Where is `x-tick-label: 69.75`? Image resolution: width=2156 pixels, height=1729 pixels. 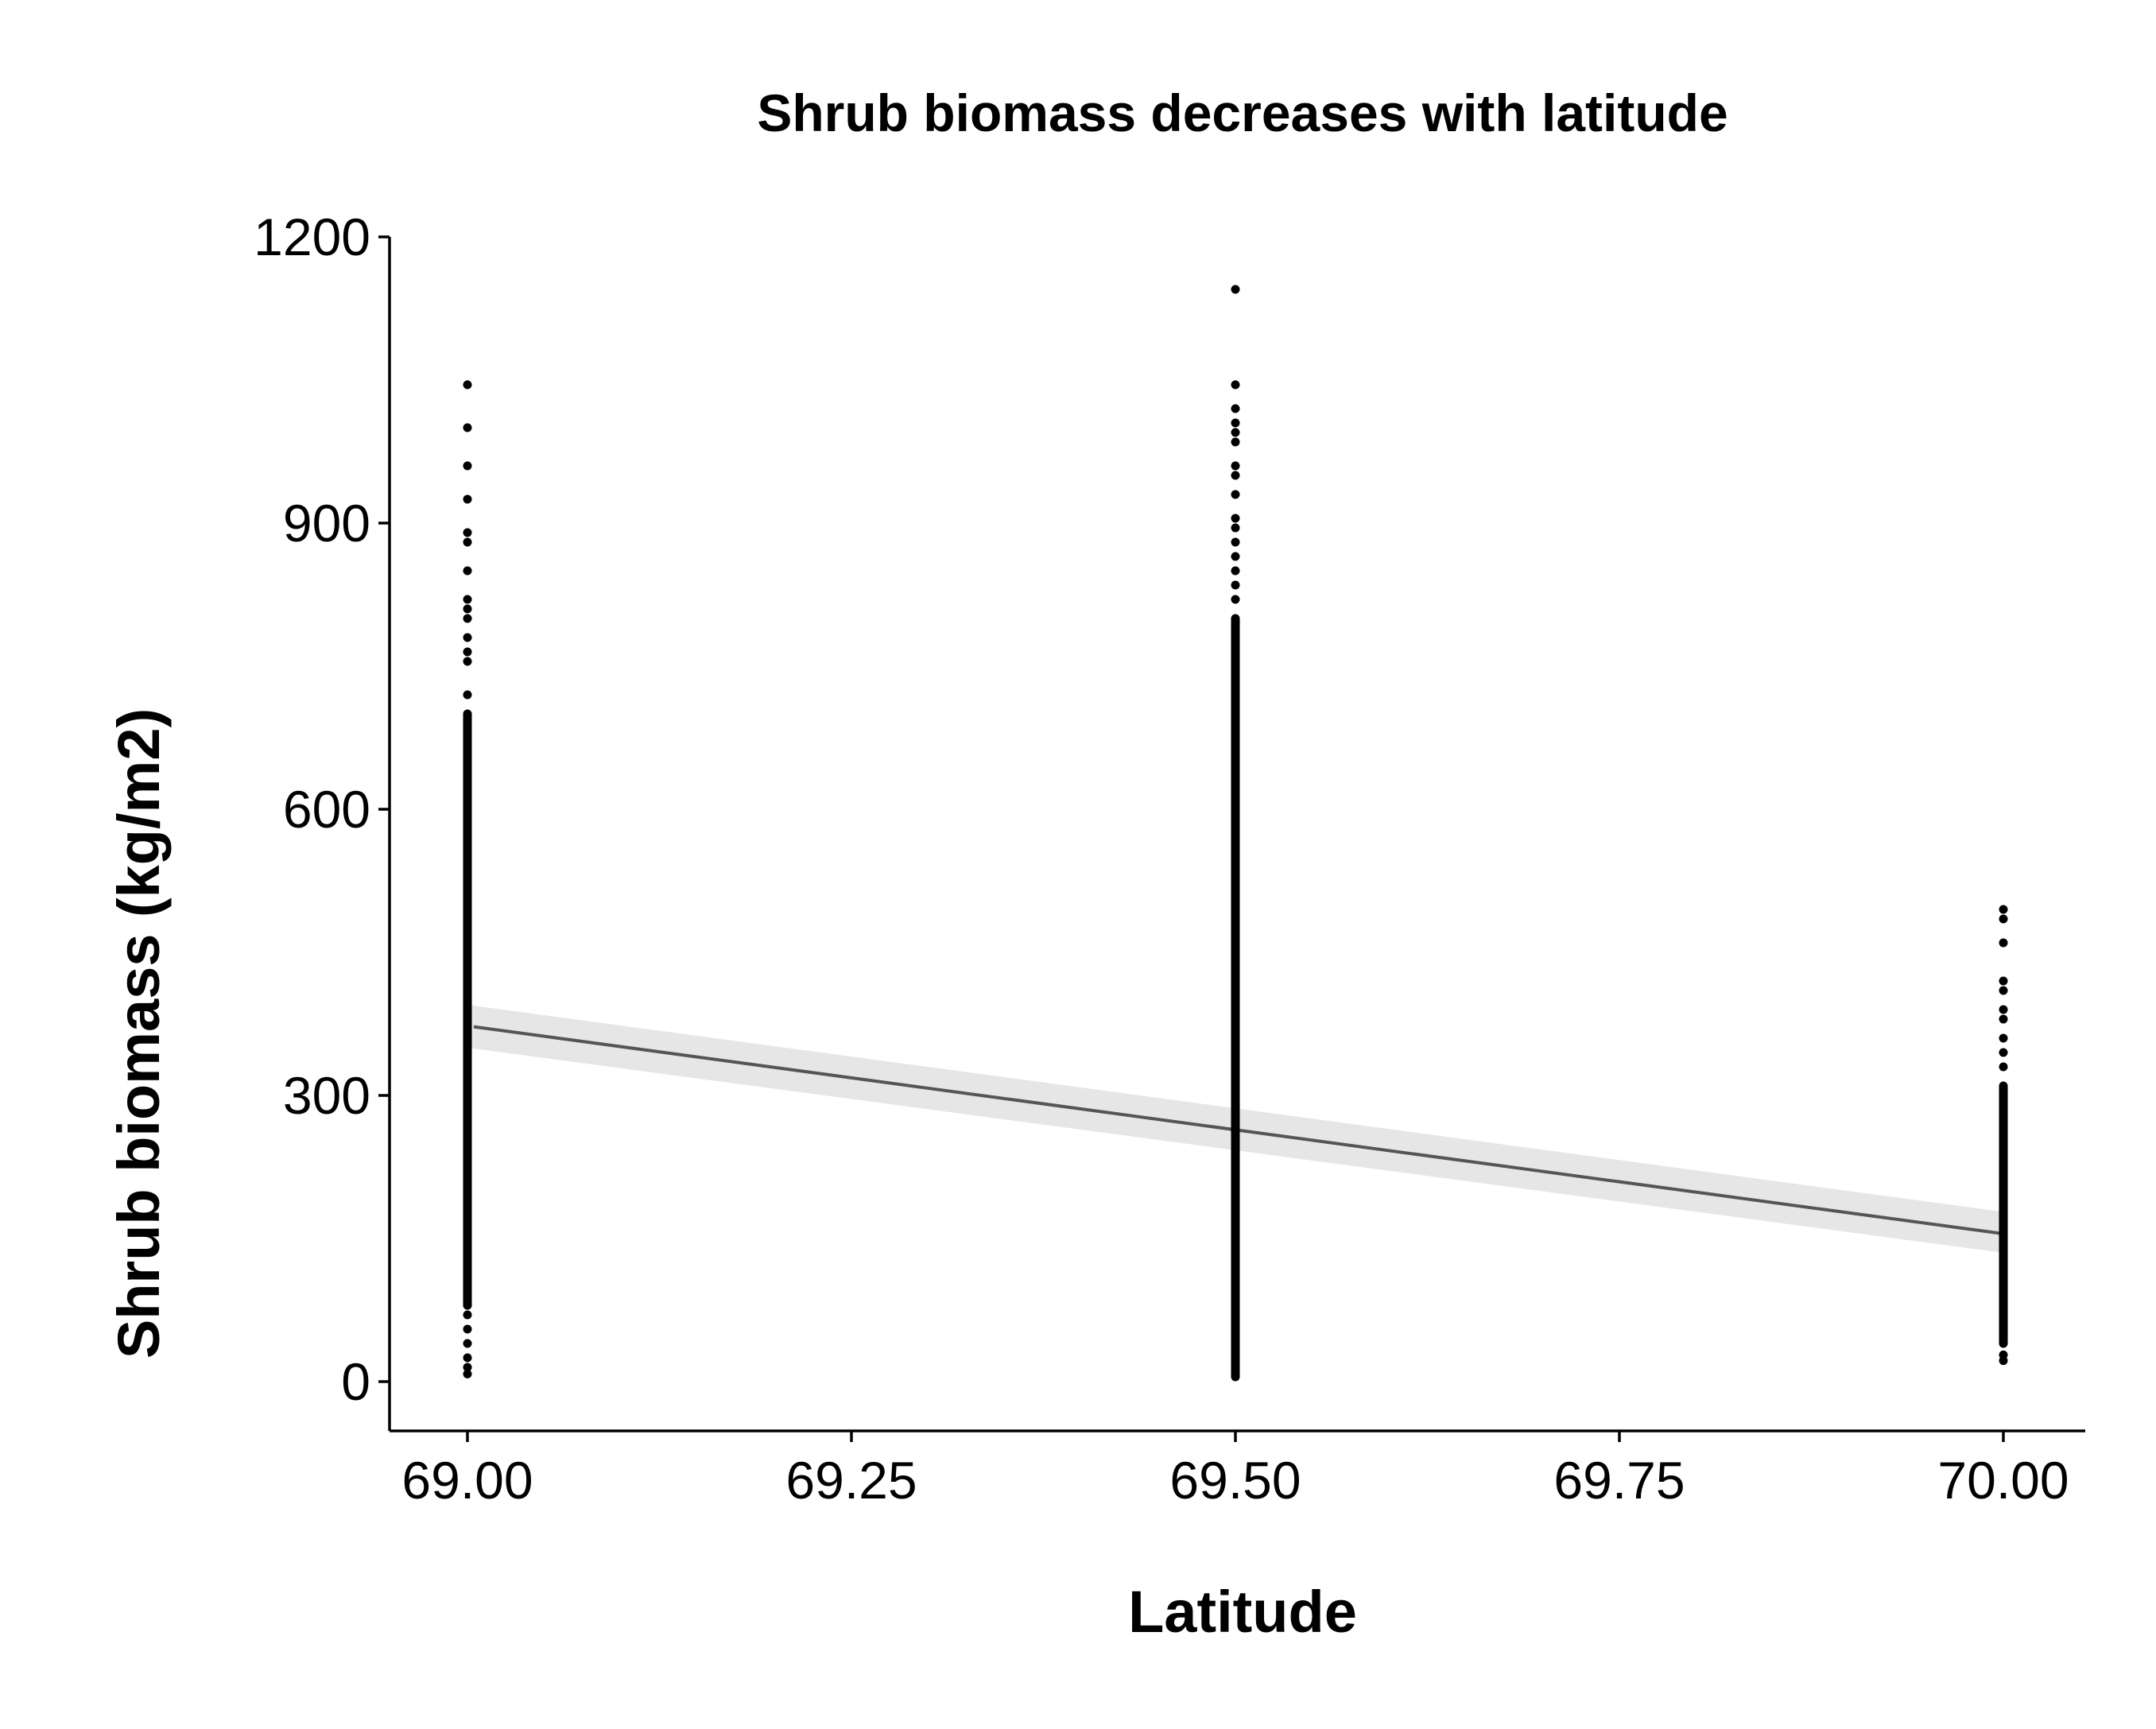
x-tick-label: 69.75 is located at coordinates (1619, 1480).